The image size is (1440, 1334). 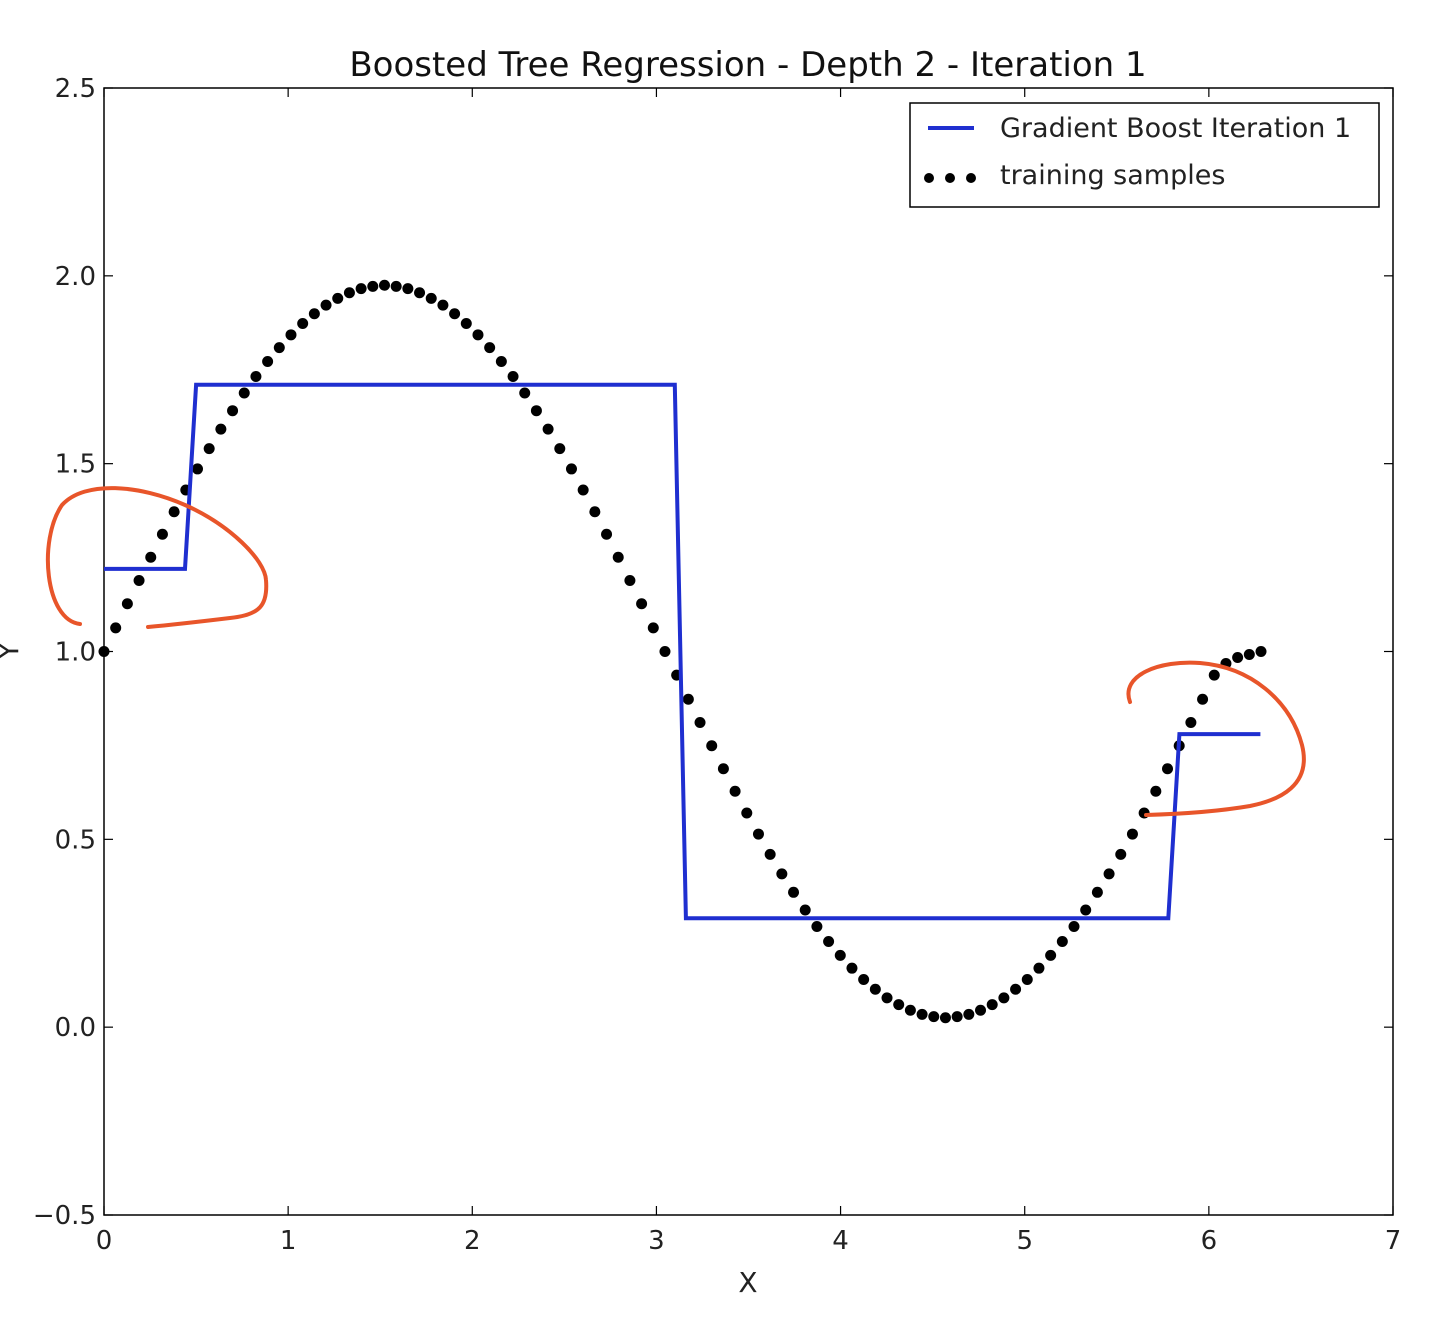 I want to click on legend-label-gradient-boost: Gradient Boost Iteration 1, so click(x=1175, y=128).